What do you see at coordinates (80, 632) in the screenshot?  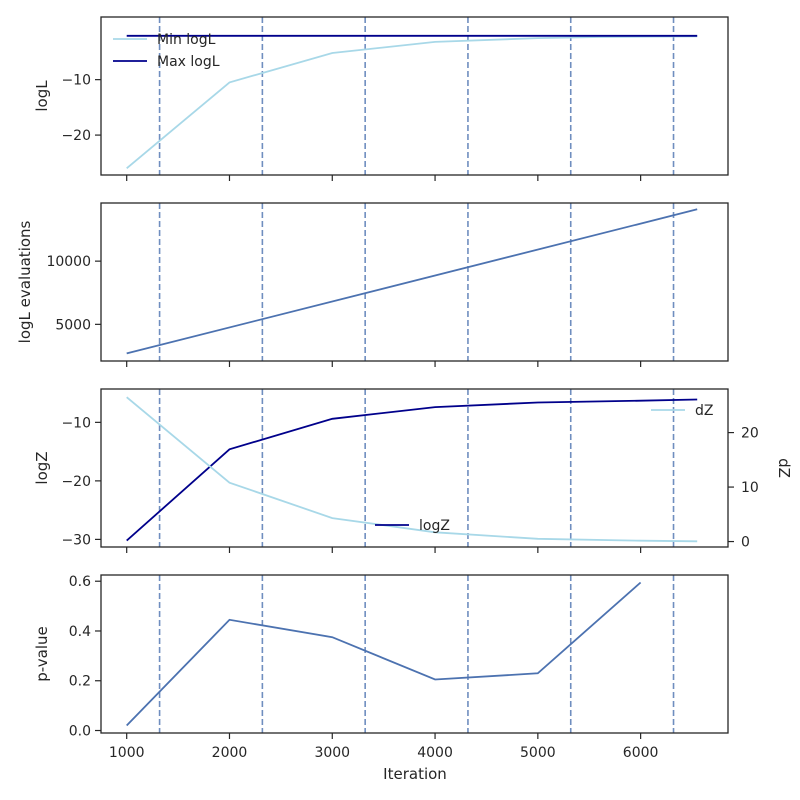 I see `y-tick-label: 0.4` at bounding box center [80, 632].